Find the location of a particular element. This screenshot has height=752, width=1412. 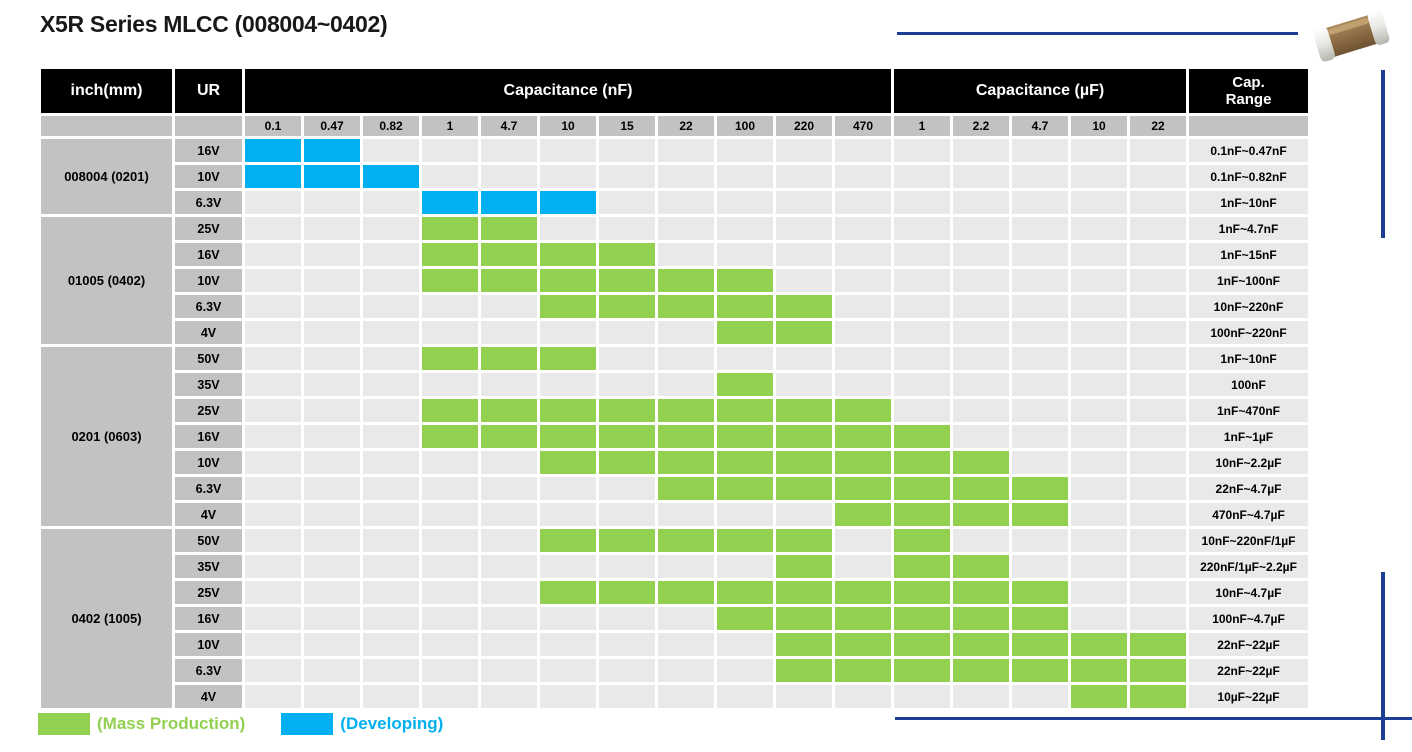

group-size-cell: 0201 (0603) is located at coordinates (106, 436).